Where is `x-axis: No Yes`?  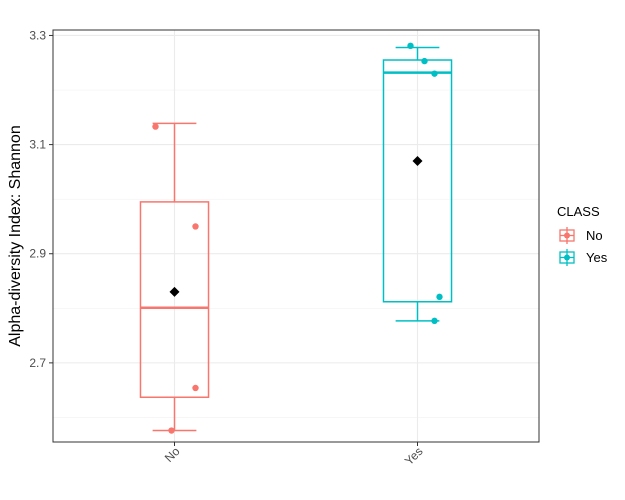 x-axis: No Yes is located at coordinates (294, 455).